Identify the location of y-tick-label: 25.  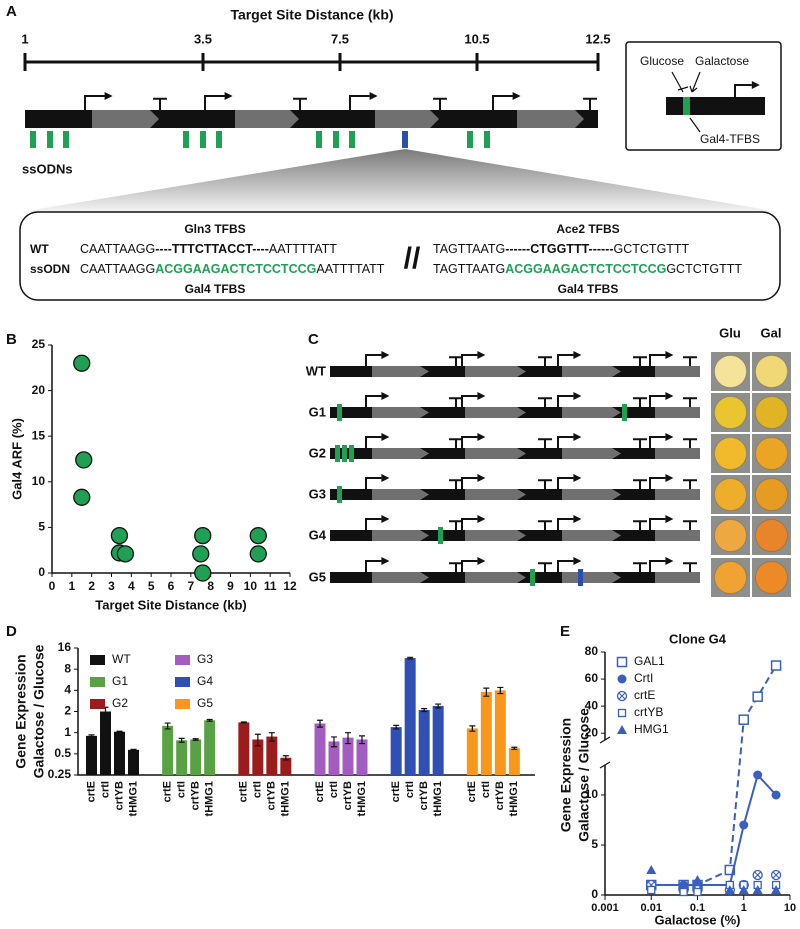
(39, 344).